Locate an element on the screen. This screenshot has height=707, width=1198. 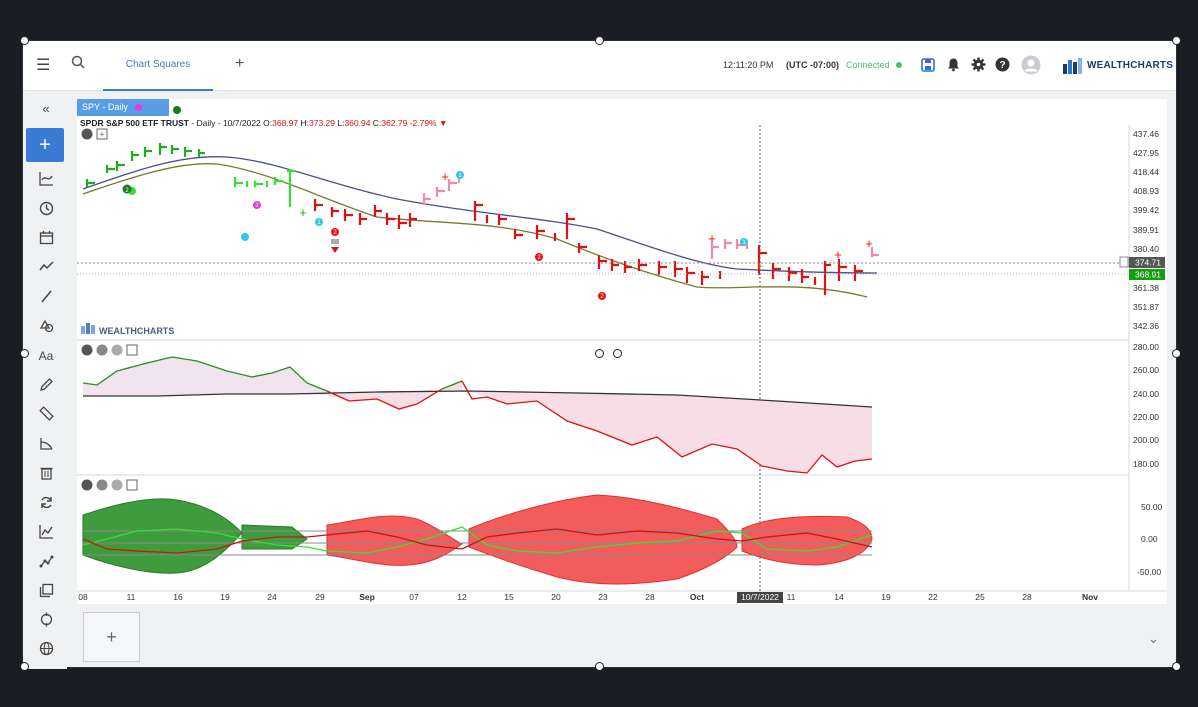
text-icon: Aa is located at coordinates (46, 356).